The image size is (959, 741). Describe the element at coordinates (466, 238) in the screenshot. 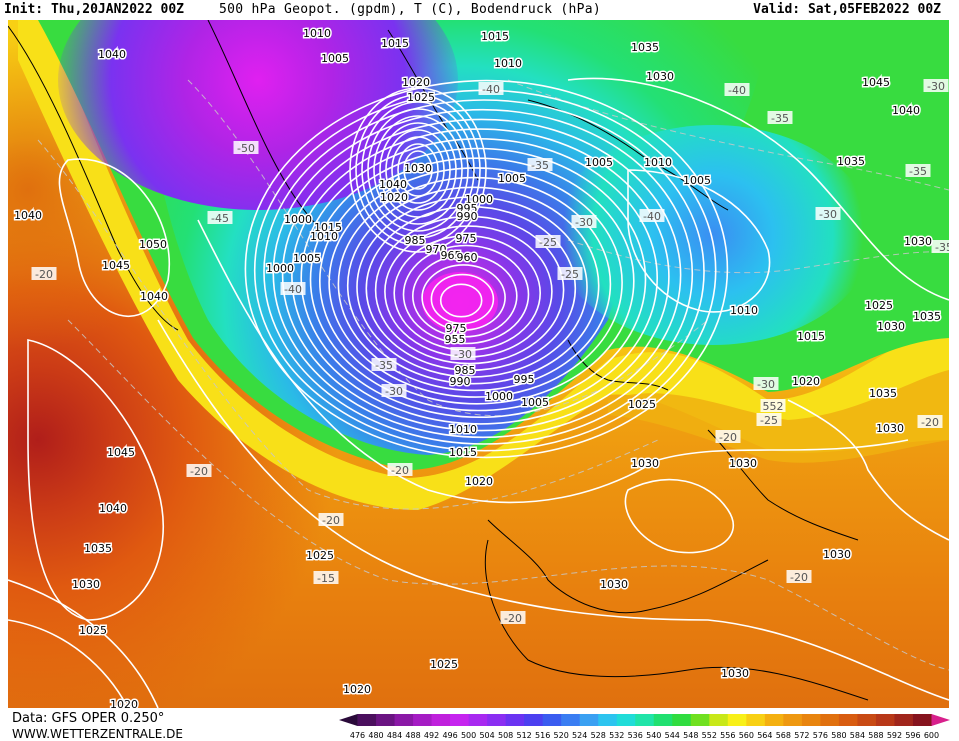

I see `svg-text: 975` at that location.